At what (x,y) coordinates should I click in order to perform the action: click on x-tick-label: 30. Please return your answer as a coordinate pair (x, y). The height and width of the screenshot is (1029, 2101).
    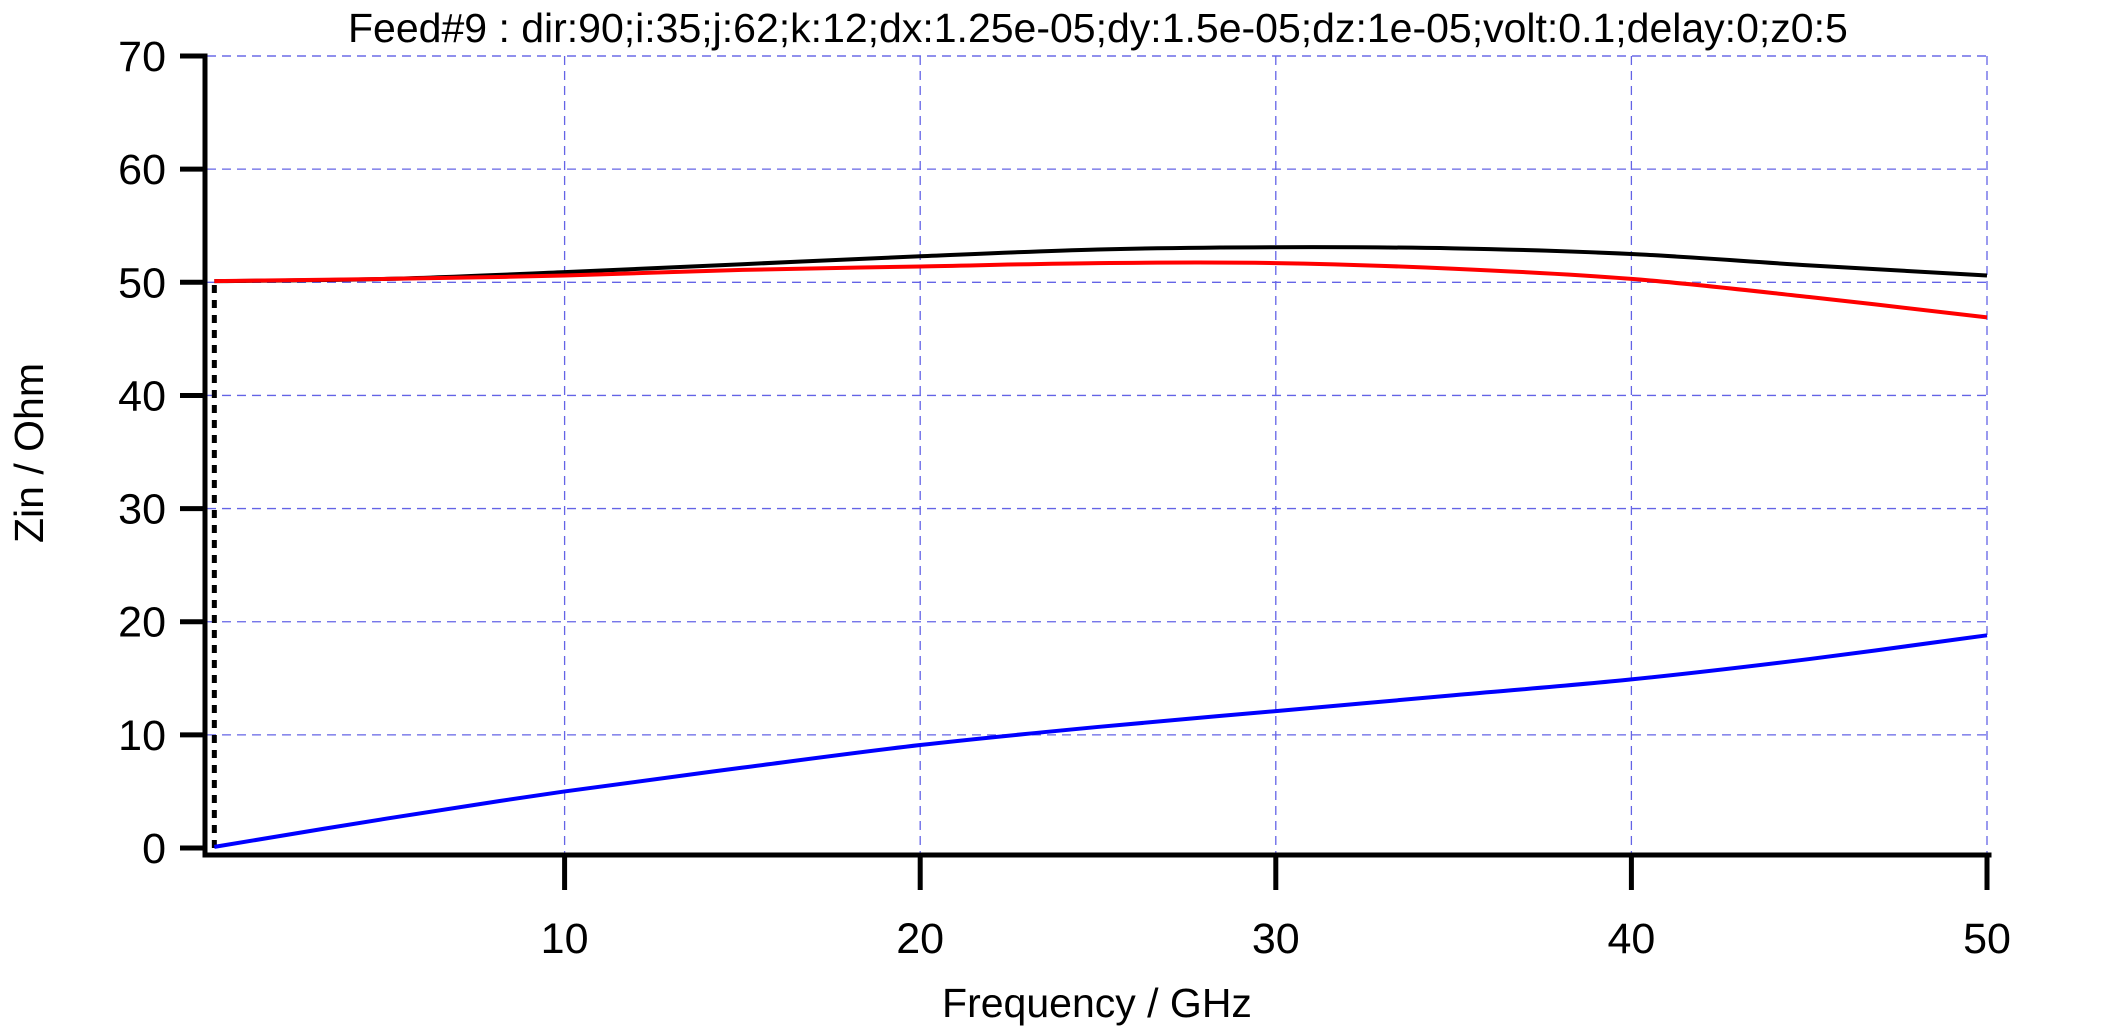
    Looking at the image, I should click on (1276, 939).